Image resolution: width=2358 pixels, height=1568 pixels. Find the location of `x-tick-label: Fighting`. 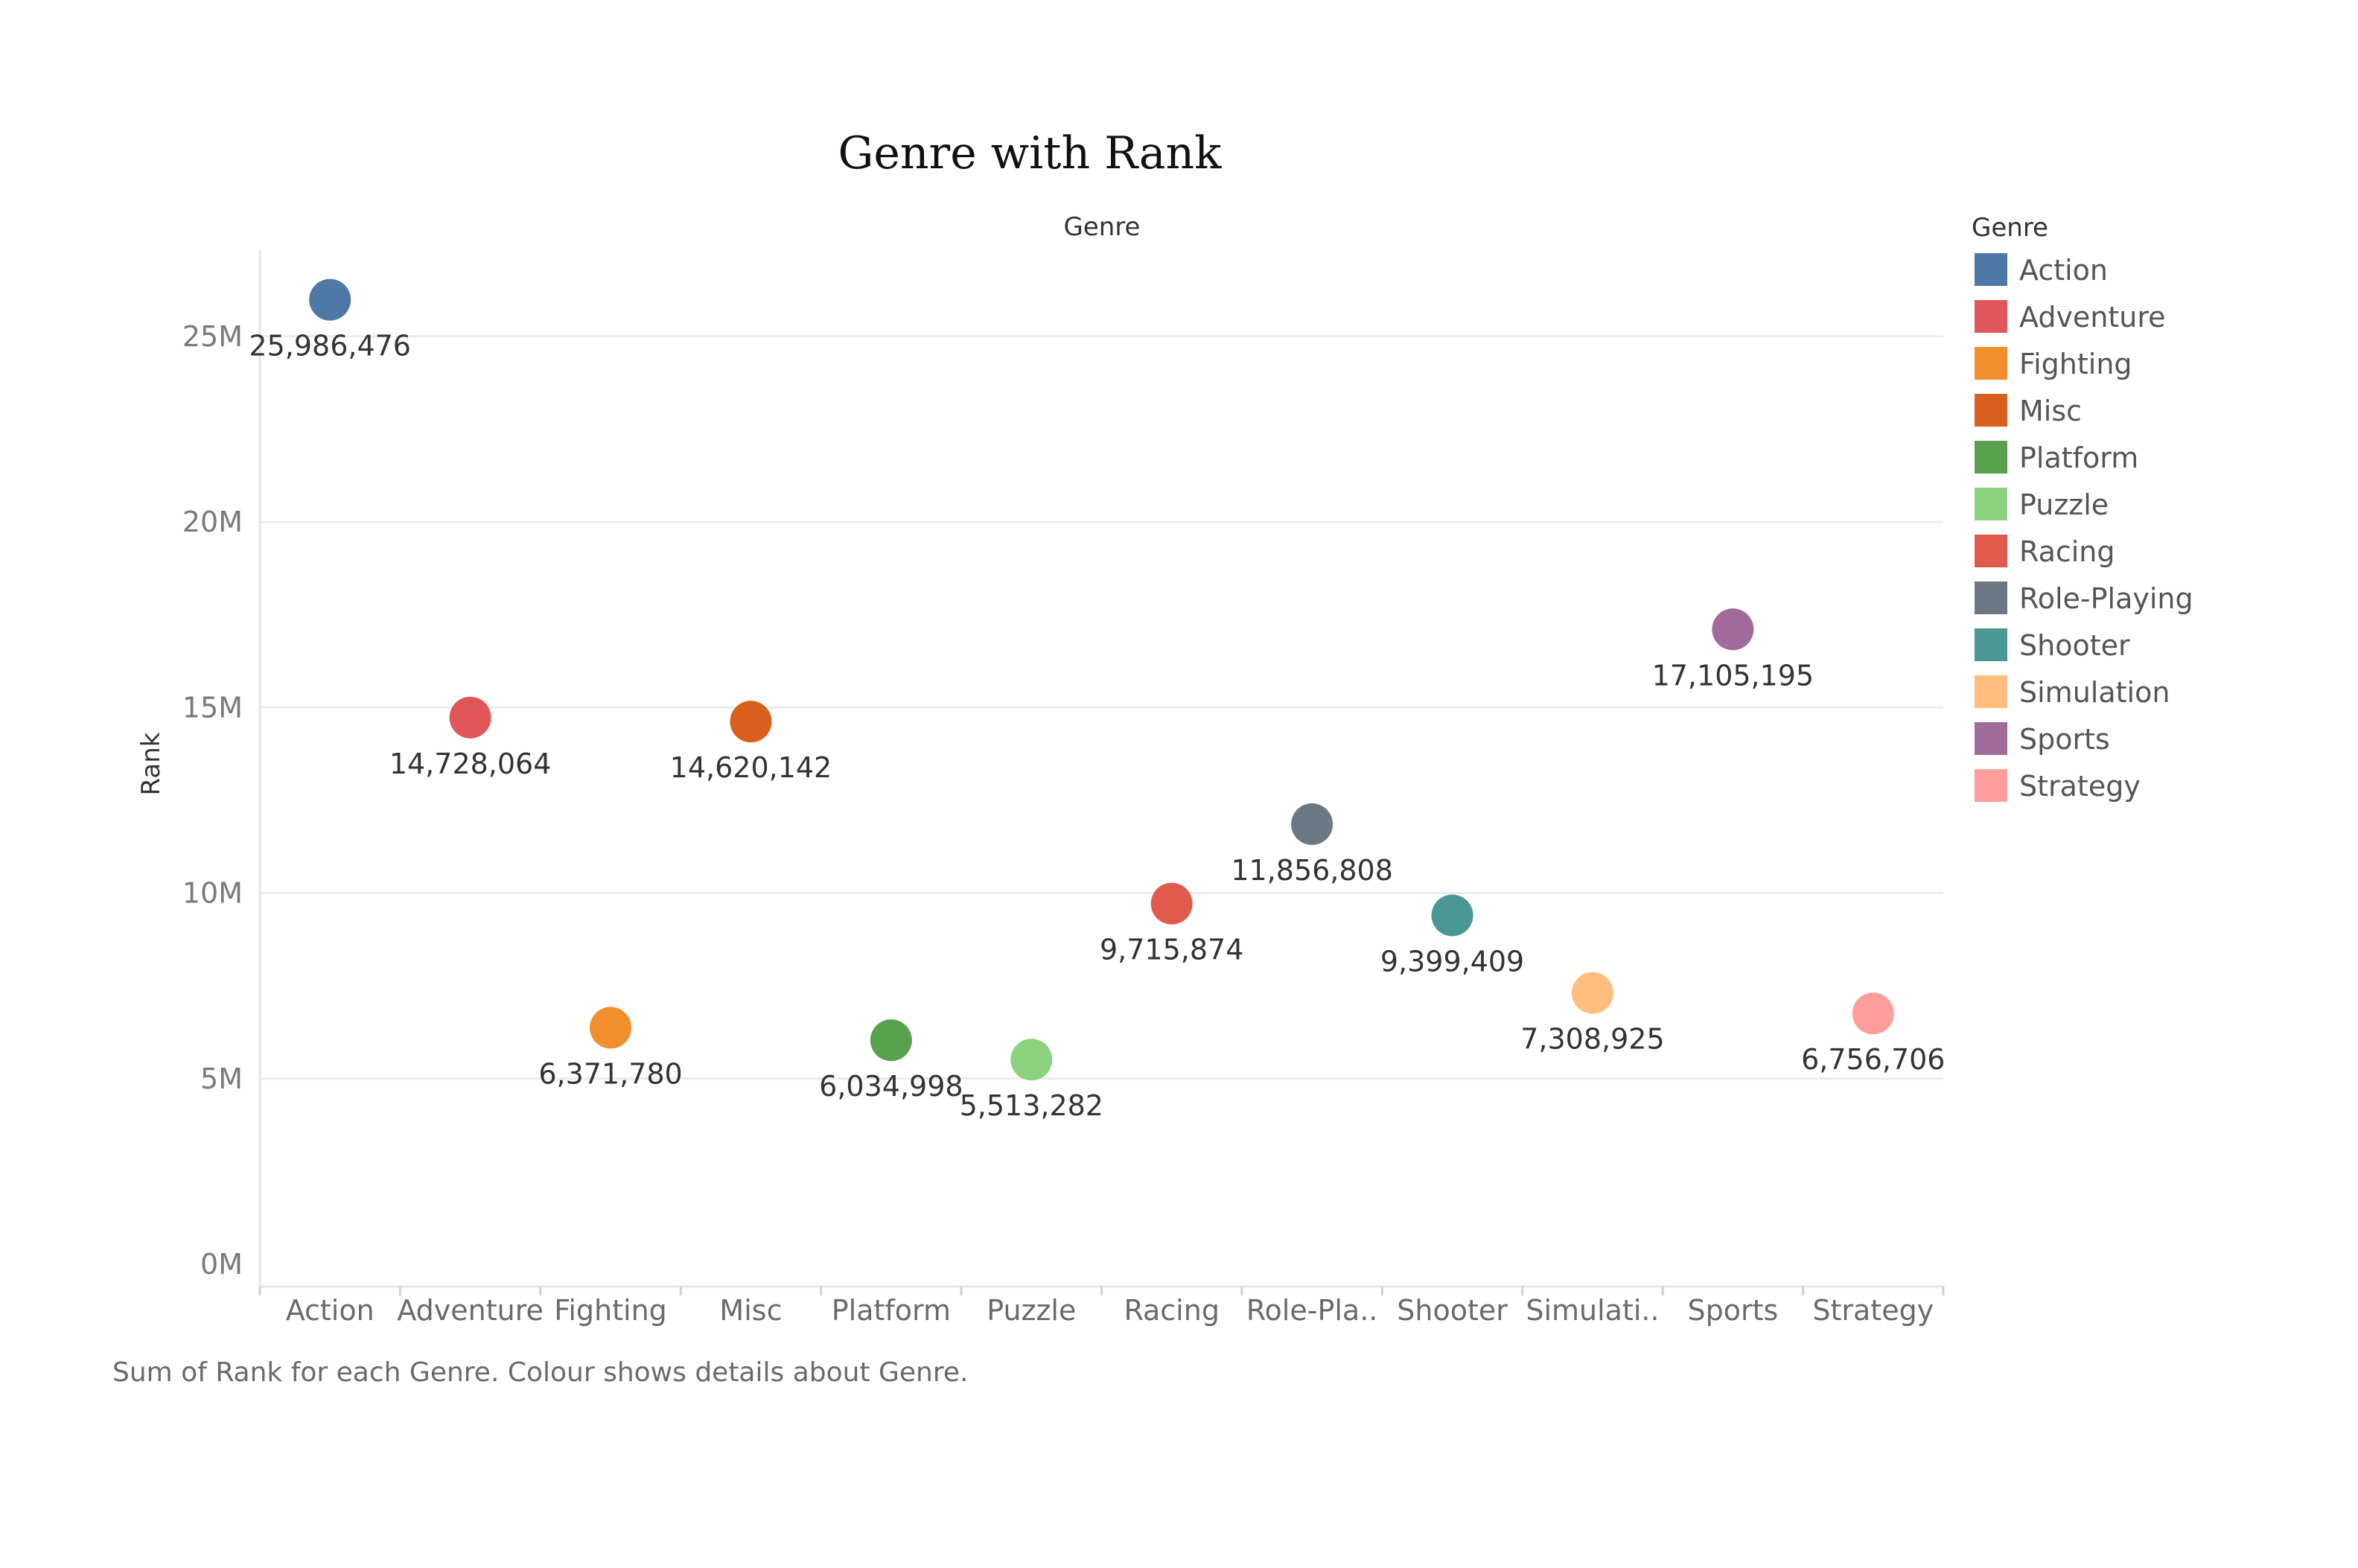

x-tick-label: Fighting is located at coordinates (610, 1310).